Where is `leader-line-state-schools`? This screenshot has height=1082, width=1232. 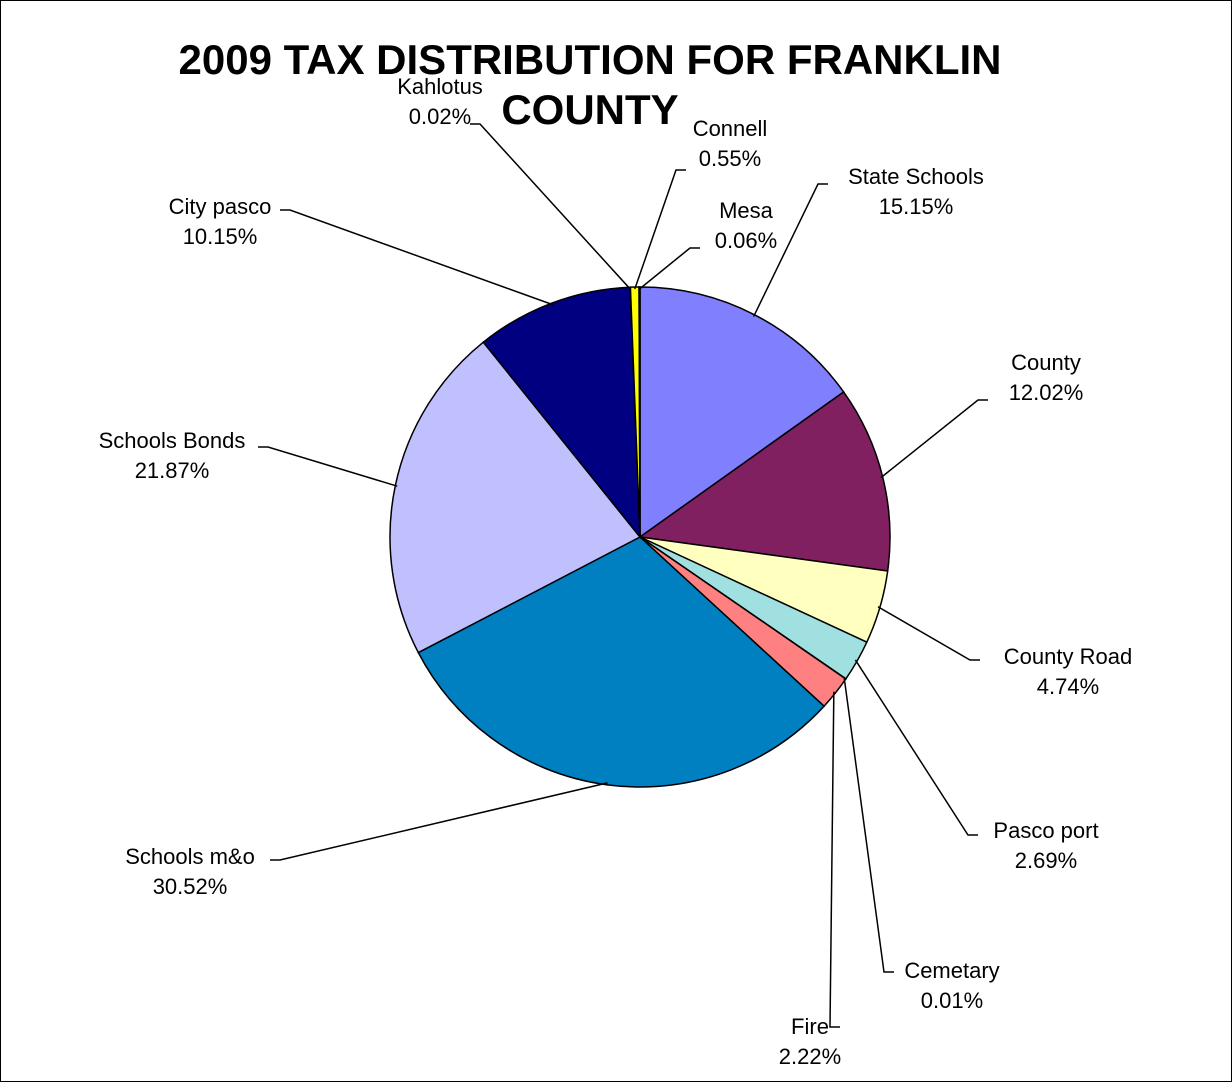 leader-line-state-schools is located at coordinates (790, 250).